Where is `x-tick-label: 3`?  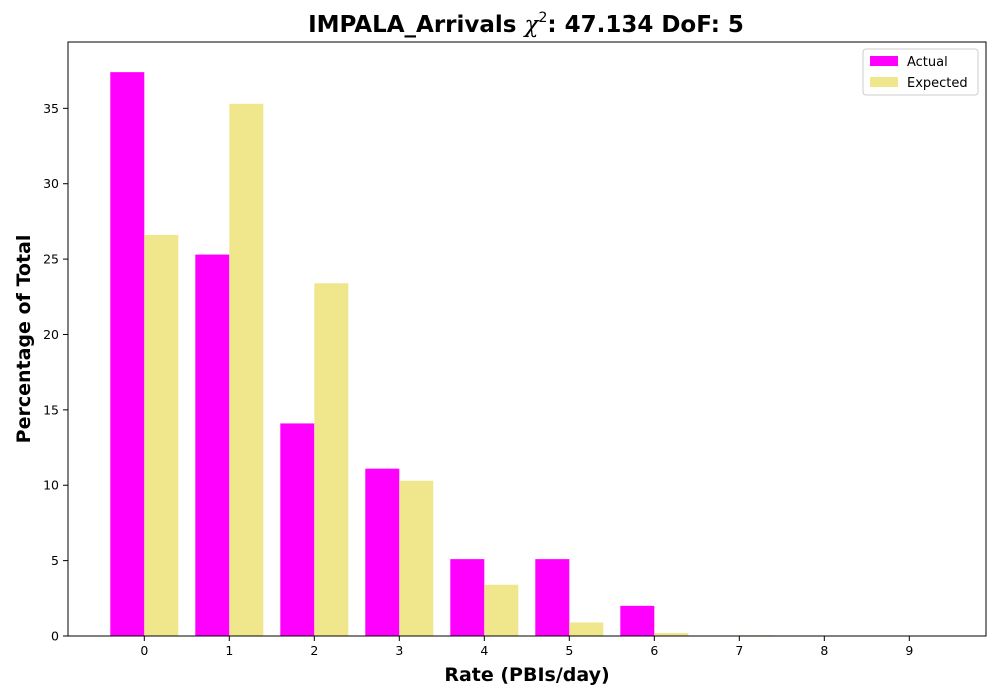
x-tick-label: 3 is located at coordinates (399, 650).